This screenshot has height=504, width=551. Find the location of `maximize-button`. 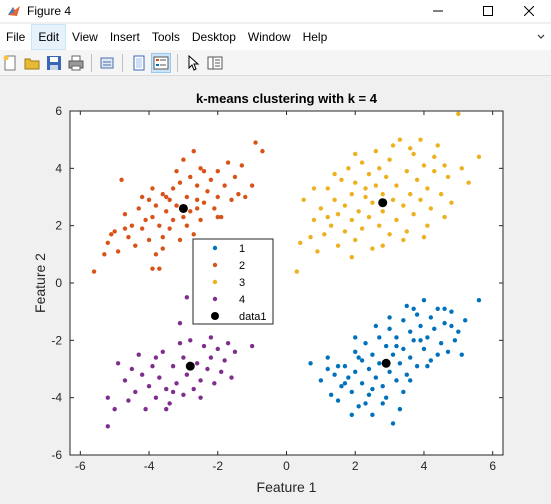

maximize-button is located at coordinates (488, 11).